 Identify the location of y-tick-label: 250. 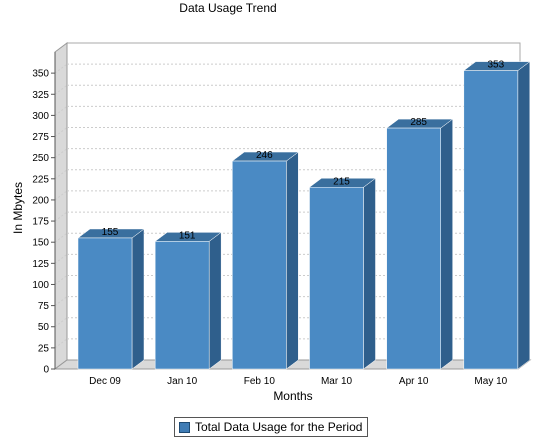
(40, 158).